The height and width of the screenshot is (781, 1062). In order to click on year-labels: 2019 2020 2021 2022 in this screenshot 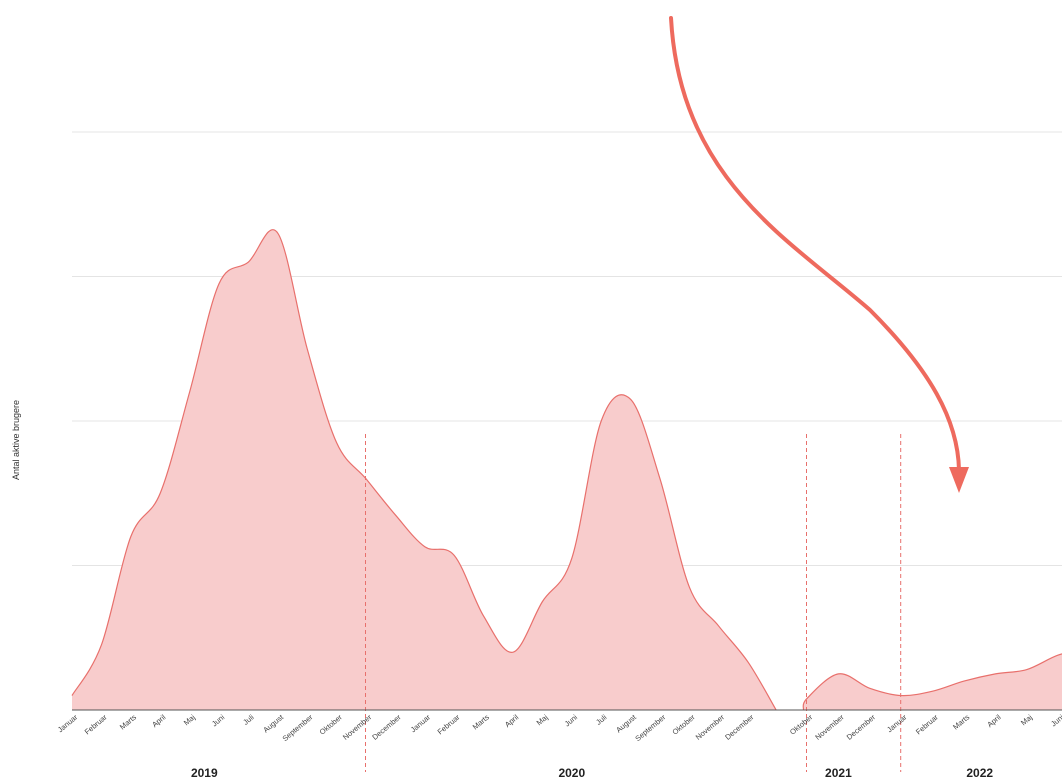, I will do `click(592, 773)`.